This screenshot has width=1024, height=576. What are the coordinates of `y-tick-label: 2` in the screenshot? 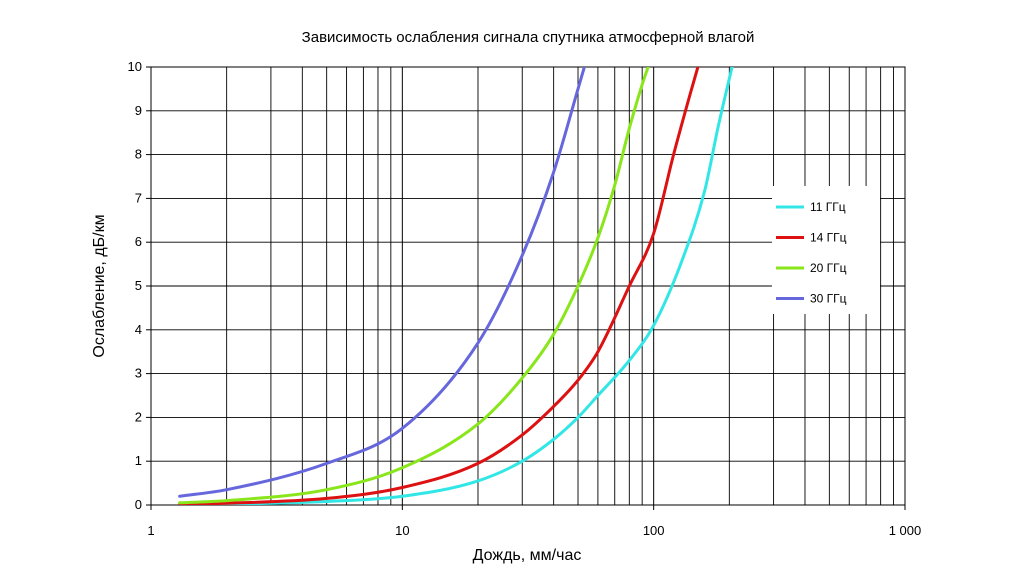 It's located at (138, 416).